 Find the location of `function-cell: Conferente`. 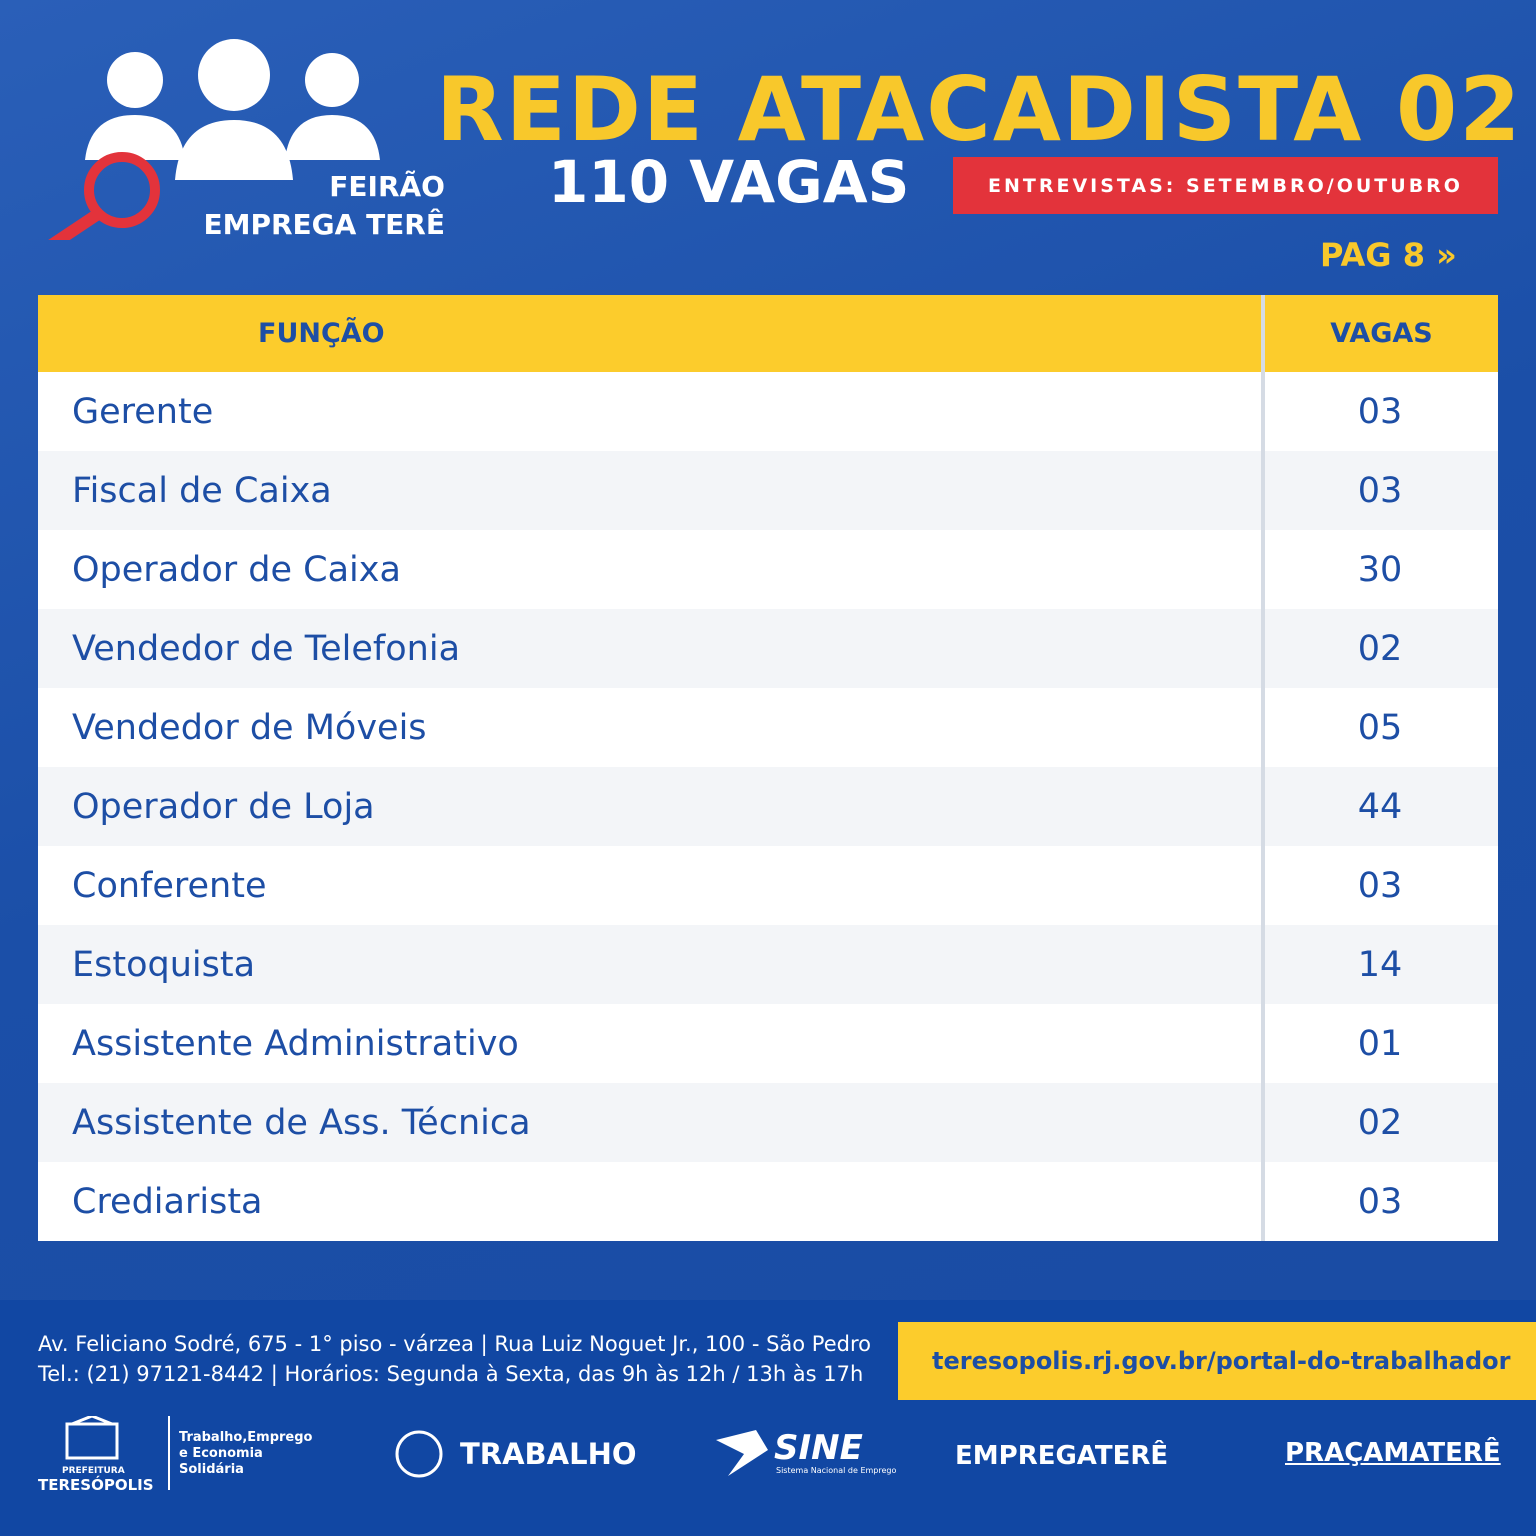

function-cell: Conferente is located at coordinates (169, 885).